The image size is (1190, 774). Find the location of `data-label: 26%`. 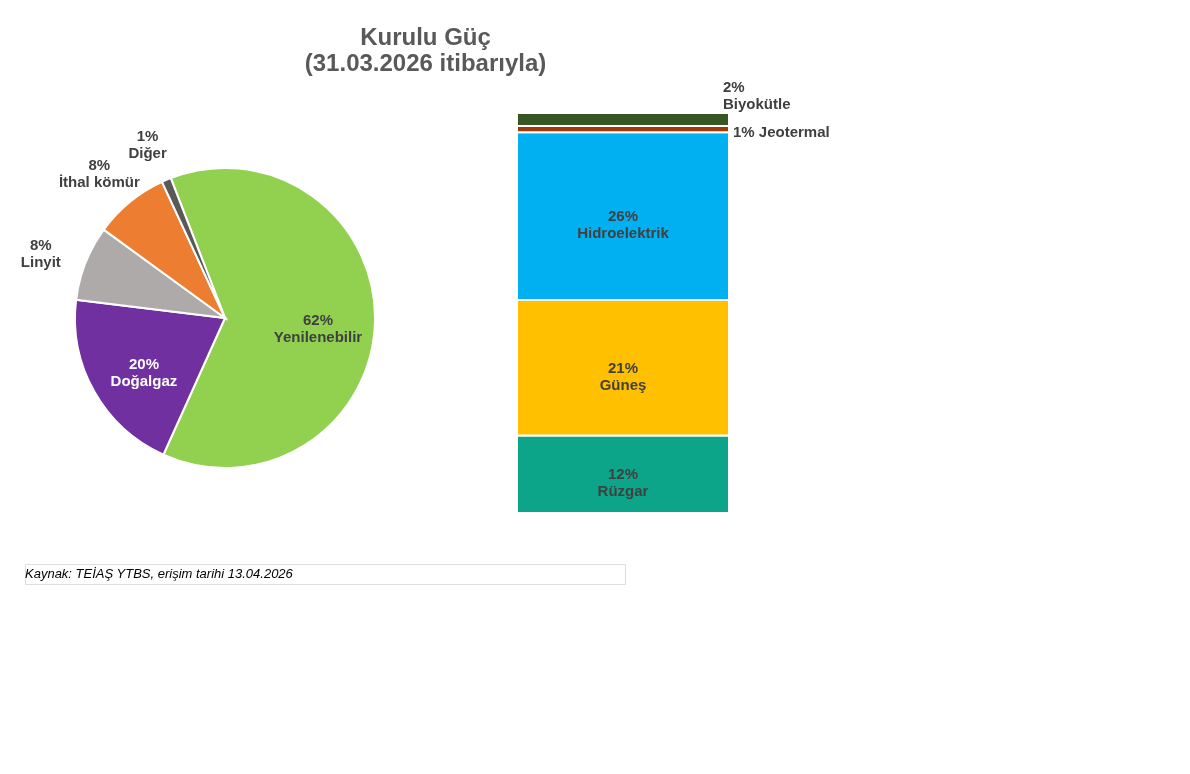

data-label: 26% is located at coordinates (623, 216).